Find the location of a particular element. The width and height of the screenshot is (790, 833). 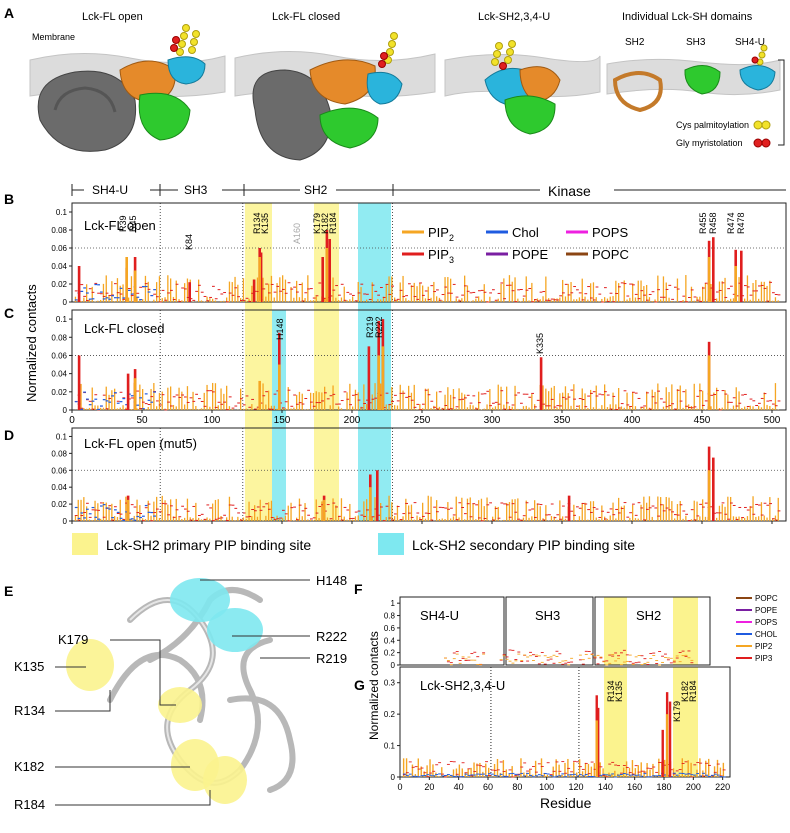

legend-pip3: PIP3 is located at coordinates (441, 256).